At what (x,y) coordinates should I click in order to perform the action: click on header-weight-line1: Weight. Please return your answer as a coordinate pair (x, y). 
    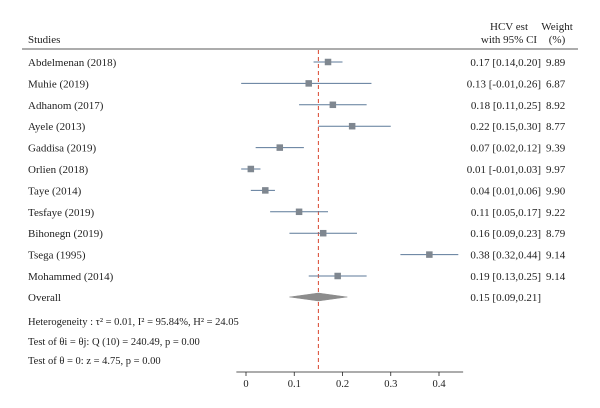
    Looking at the image, I should click on (557, 27).